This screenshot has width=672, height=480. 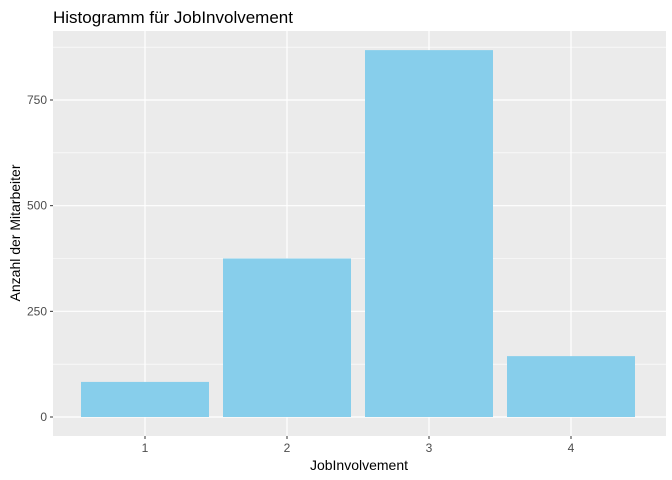 What do you see at coordinates (15, 232) in the screenshot?
I see `y-axis-title: Anzahl der Mitarbeiter` at bounding box center [15, 232].